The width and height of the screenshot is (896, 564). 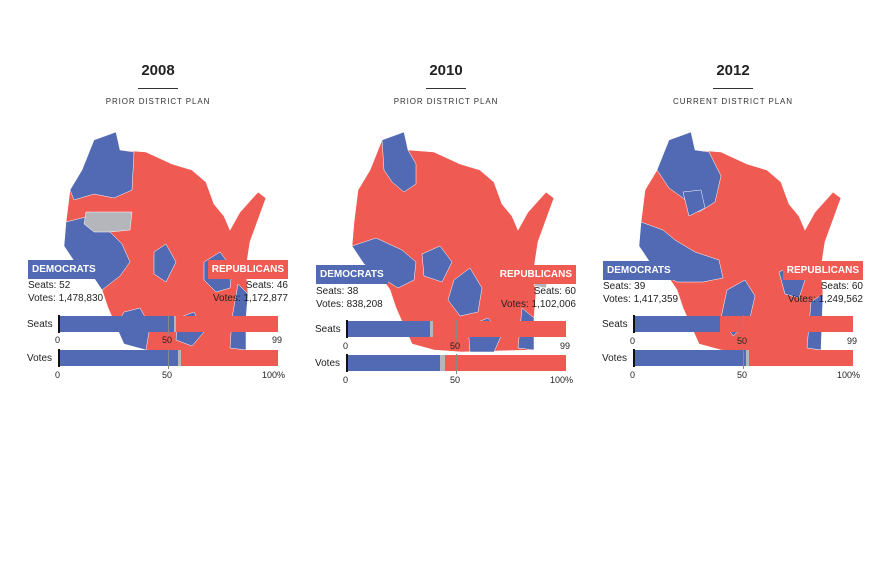 I want to click on dem-seats-text: Seats: 38, so click(x=337, y=291).